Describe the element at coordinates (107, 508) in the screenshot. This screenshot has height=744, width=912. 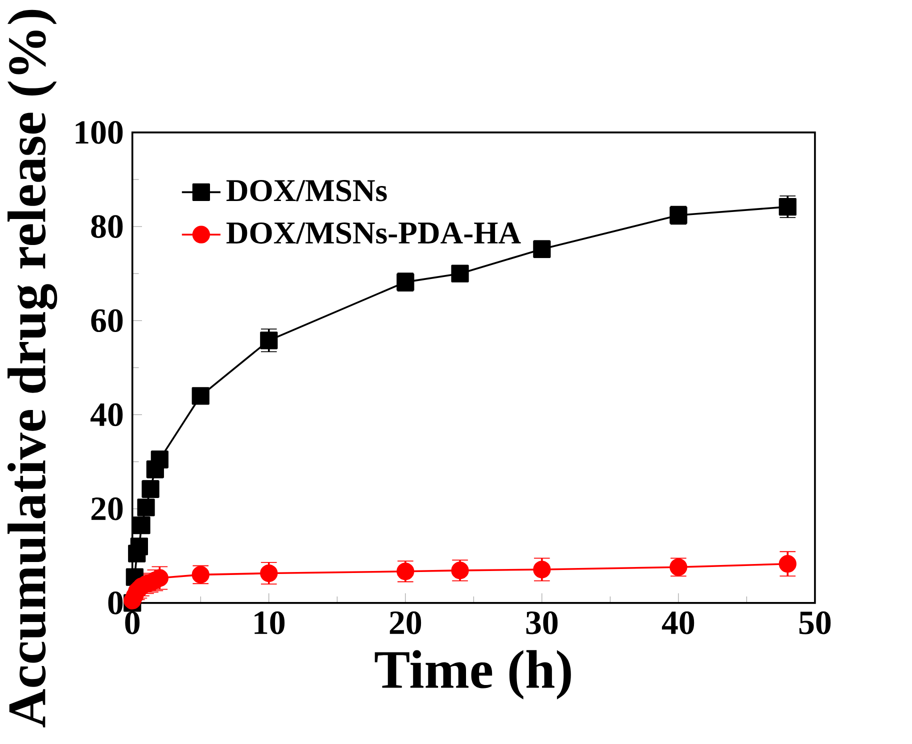
I see `y-tick-label: 20` at that location.